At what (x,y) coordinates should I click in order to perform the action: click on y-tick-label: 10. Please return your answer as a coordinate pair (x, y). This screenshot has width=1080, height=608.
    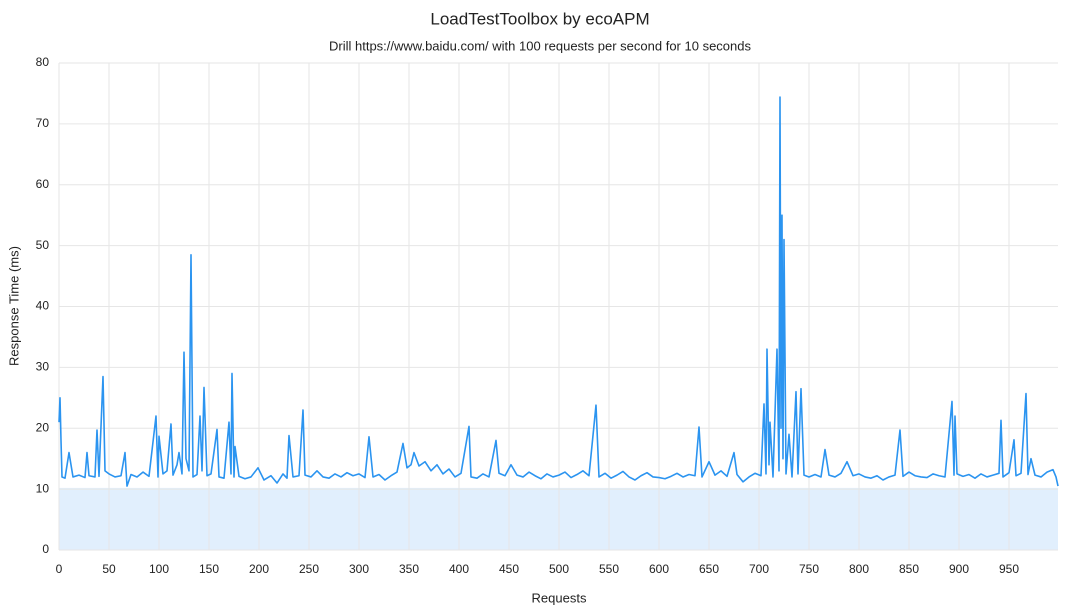
    Looking at the image, I should click on (43, 488).